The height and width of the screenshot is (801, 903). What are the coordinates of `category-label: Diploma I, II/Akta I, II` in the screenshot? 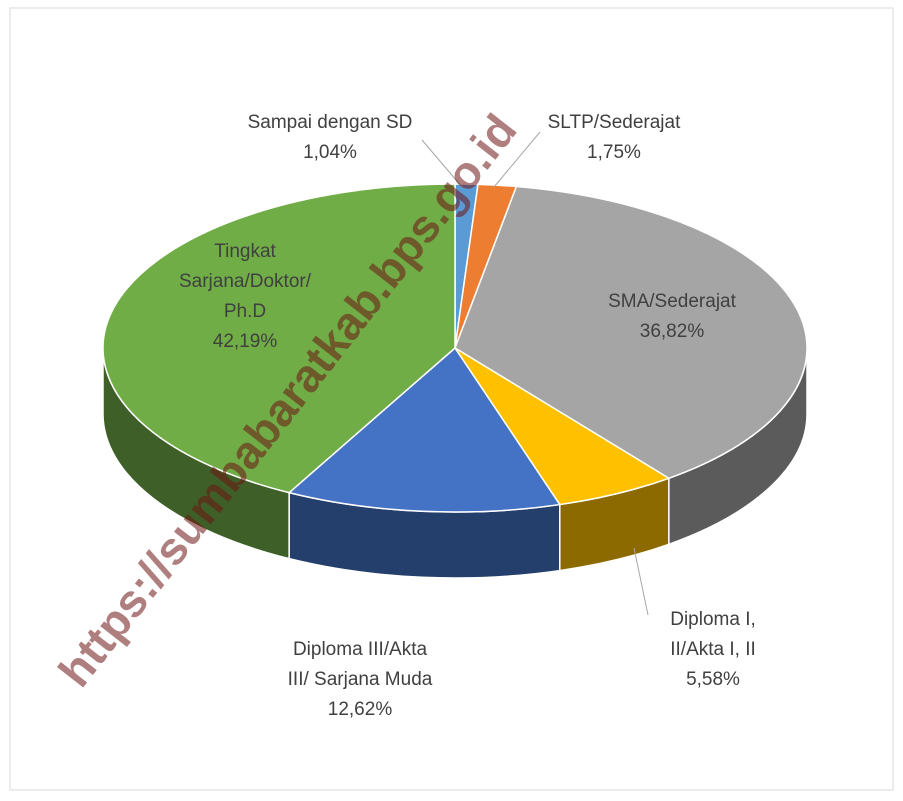 It's located at (713, 634).